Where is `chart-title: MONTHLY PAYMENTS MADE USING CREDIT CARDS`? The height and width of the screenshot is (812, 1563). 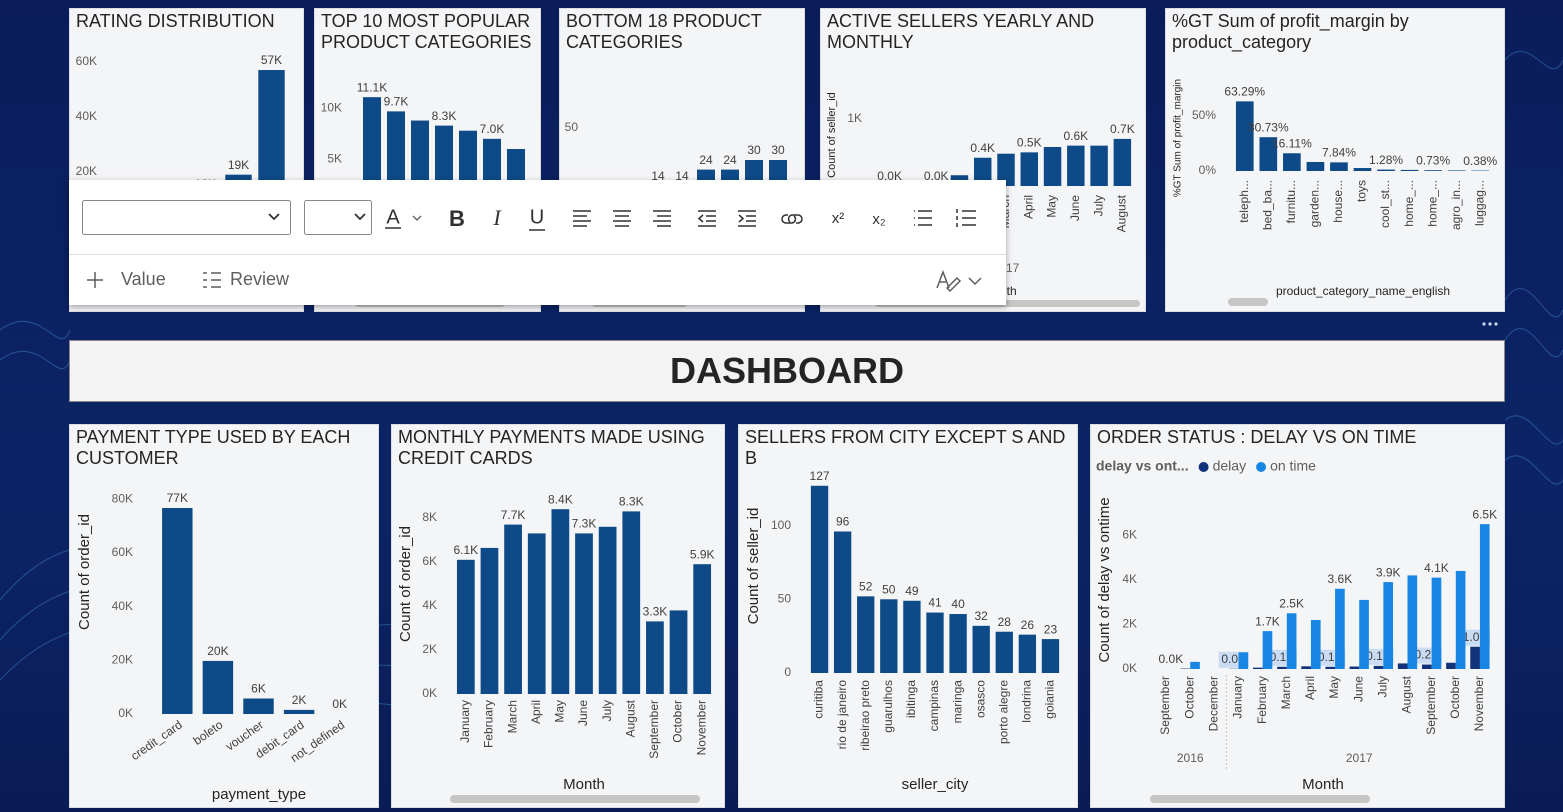
chart-title: MONTHLY PAYMENTS MADE USING CREDIT CARDS is located at coordinates (551, 447).